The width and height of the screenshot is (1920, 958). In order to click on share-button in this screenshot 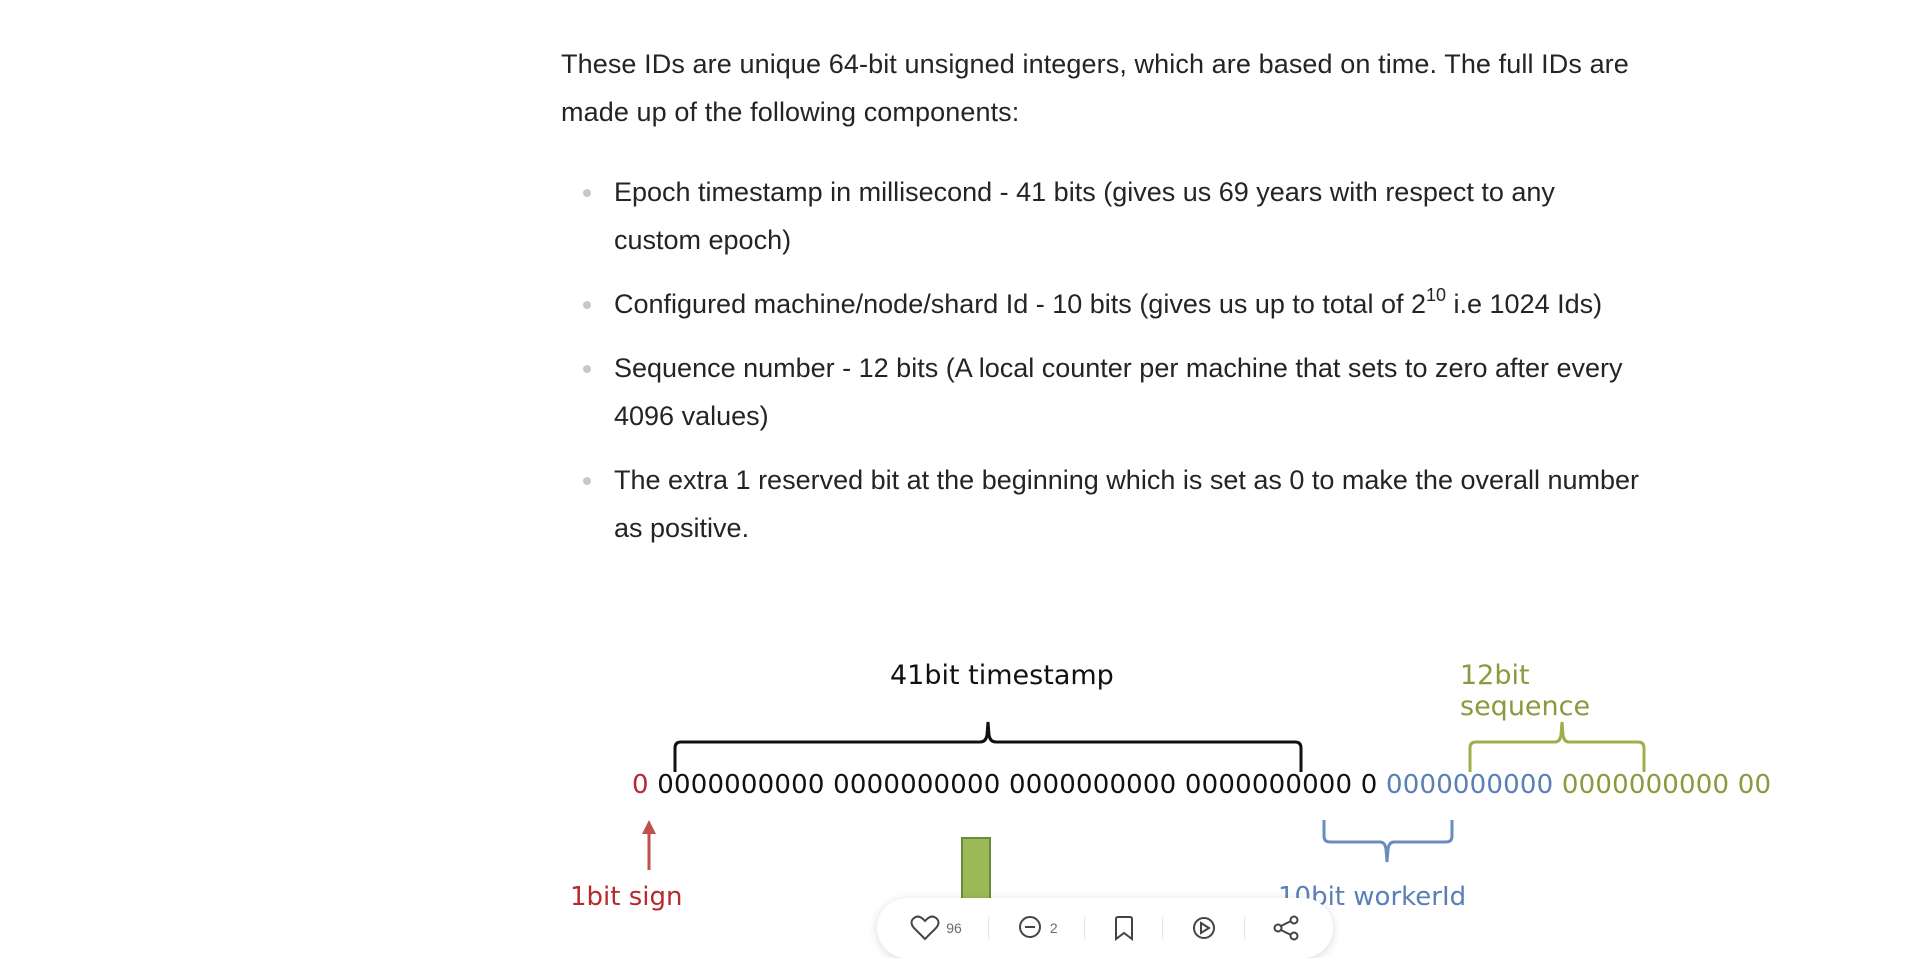, I will do `click(1286, 928)`.